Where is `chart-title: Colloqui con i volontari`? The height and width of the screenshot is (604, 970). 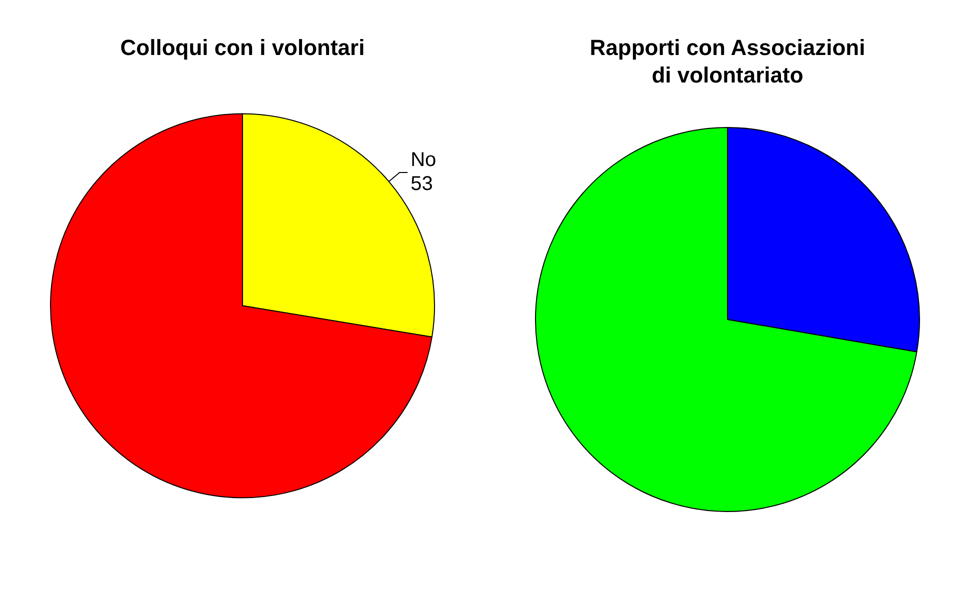
chart-title: Colloqui con i volontari is located at coordinates (242, 47).